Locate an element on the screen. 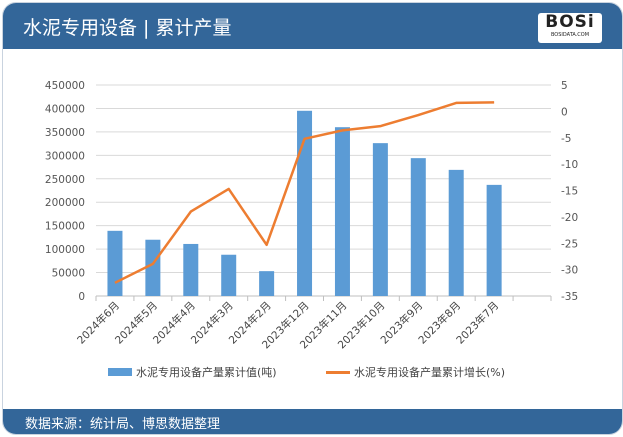 This screenshot has height=437, width=623. y-right-tick-label: 0 is located at coordinates (564, 112).